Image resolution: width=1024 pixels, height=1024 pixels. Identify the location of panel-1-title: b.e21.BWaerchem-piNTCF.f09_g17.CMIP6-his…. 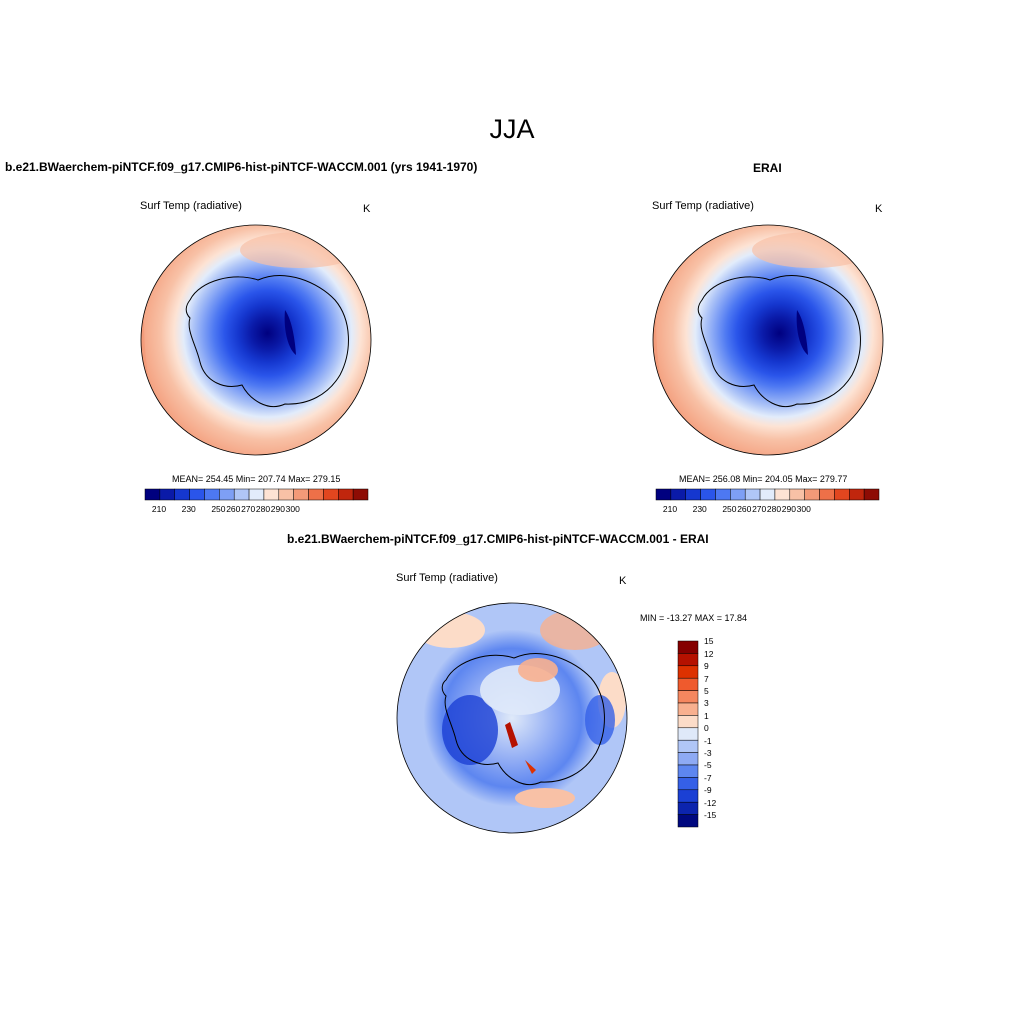
(241, 167).